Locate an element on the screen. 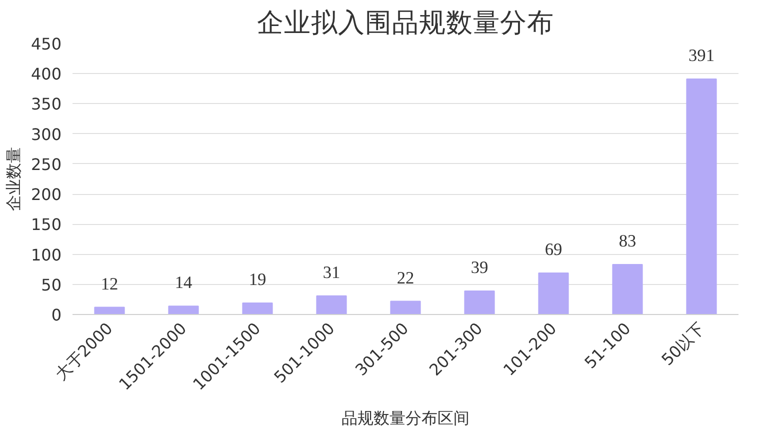 Image resolution: width=762 pixels, height=434 pixels. y-tick-label: 400 is located at coordinates (46, 74).